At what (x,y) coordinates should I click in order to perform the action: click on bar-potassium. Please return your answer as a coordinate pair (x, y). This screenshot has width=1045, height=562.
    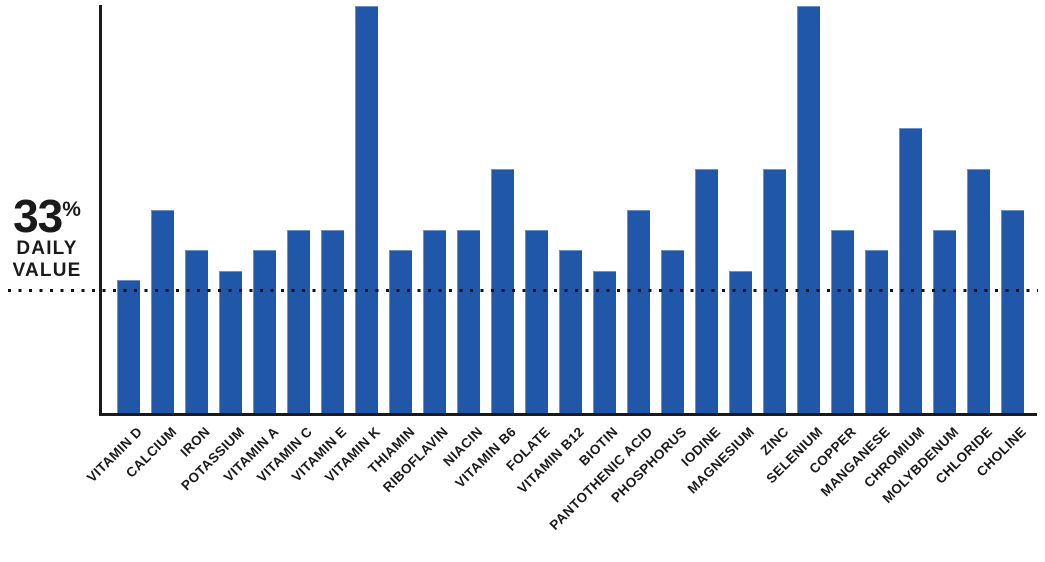
    Looking at the image, I should click on (230, 342).